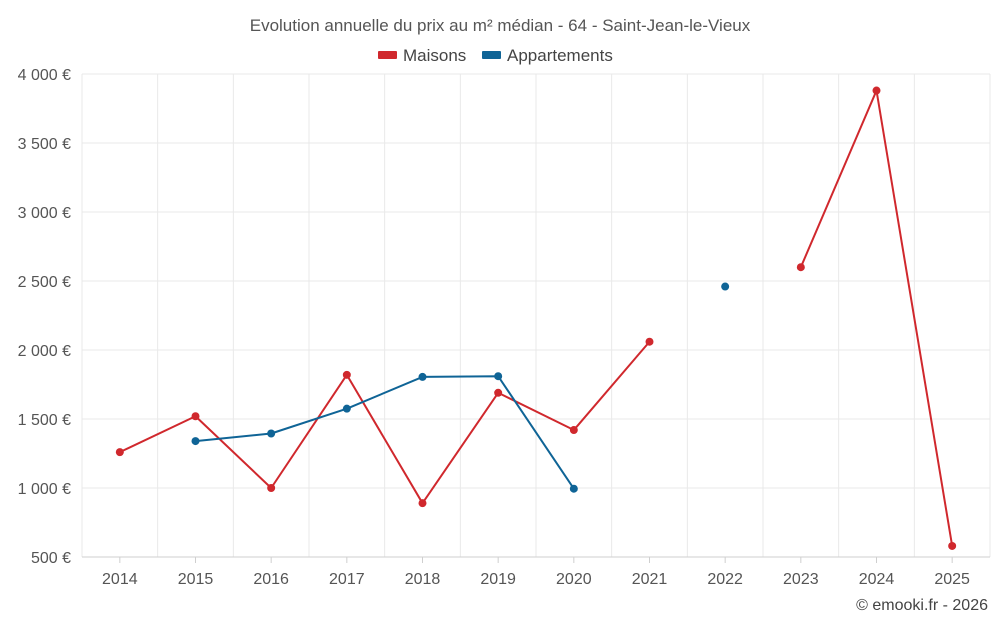  What do you see at coordinates (44, 144) in the screenshot?
I see `y-tick-label: 3 500 €` at bounding box center [44, 144].